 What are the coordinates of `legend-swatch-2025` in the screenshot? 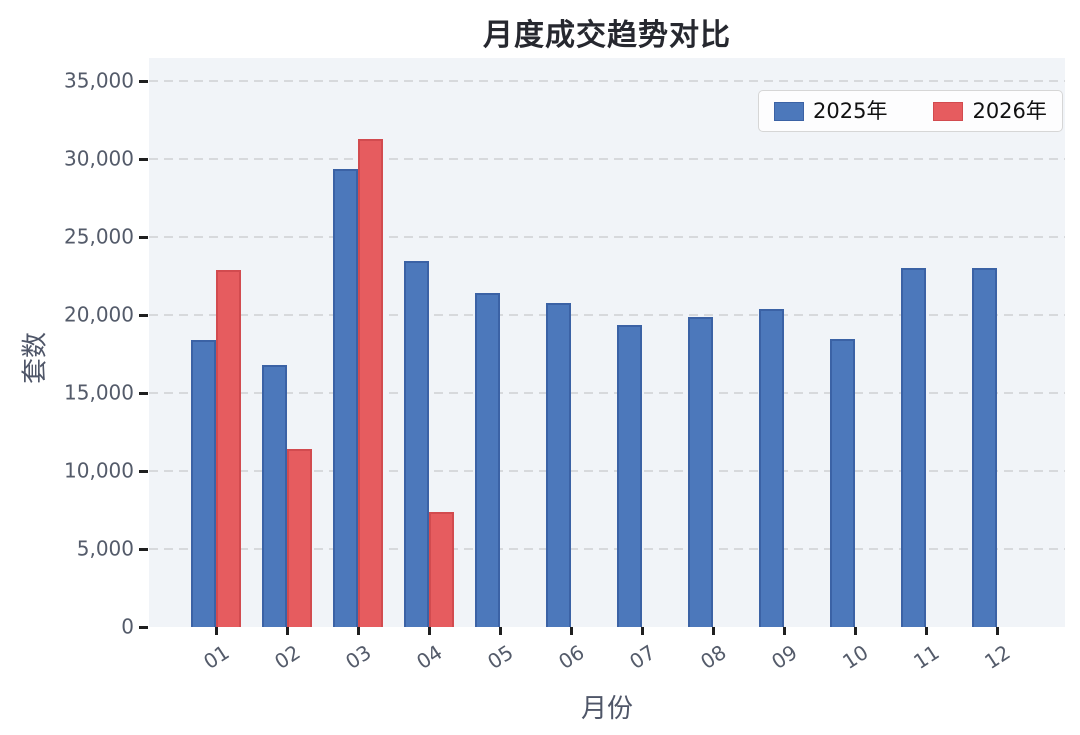 It's located at (789, 111).